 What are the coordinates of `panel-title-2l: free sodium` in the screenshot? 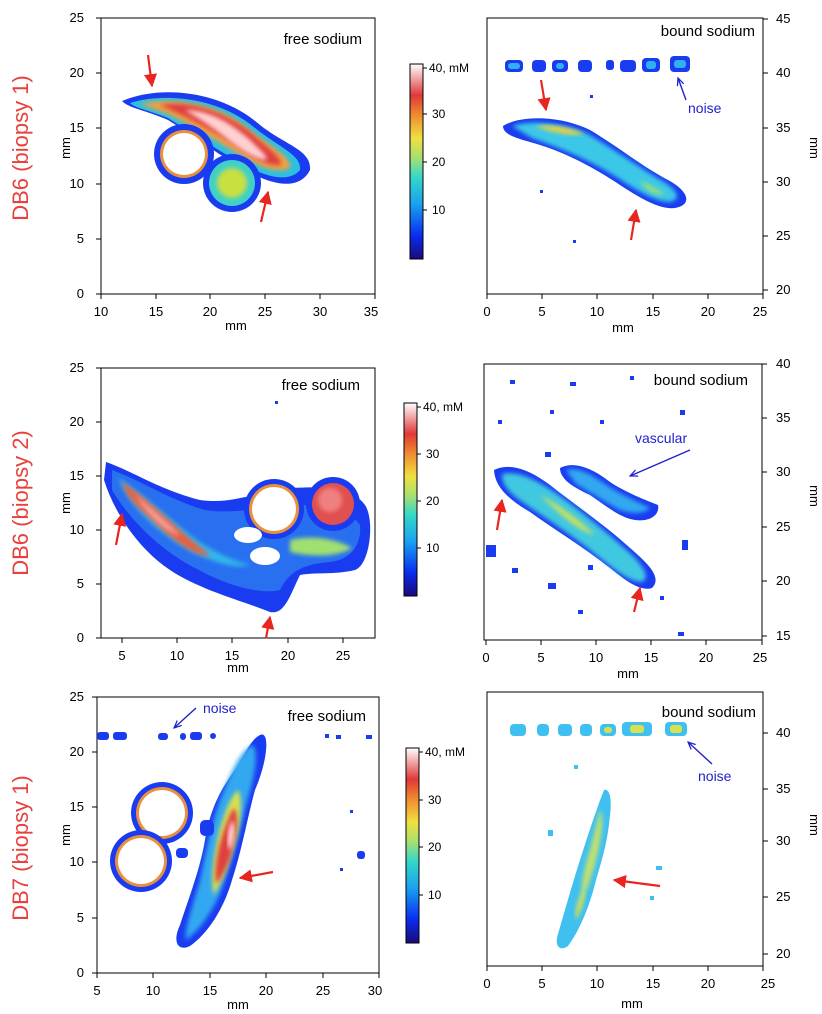 It's located at (321, 385).